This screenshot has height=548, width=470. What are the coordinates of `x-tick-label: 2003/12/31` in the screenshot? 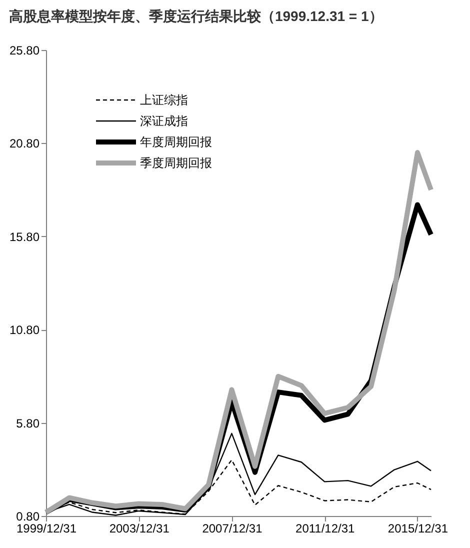 It's located at (139, 529).